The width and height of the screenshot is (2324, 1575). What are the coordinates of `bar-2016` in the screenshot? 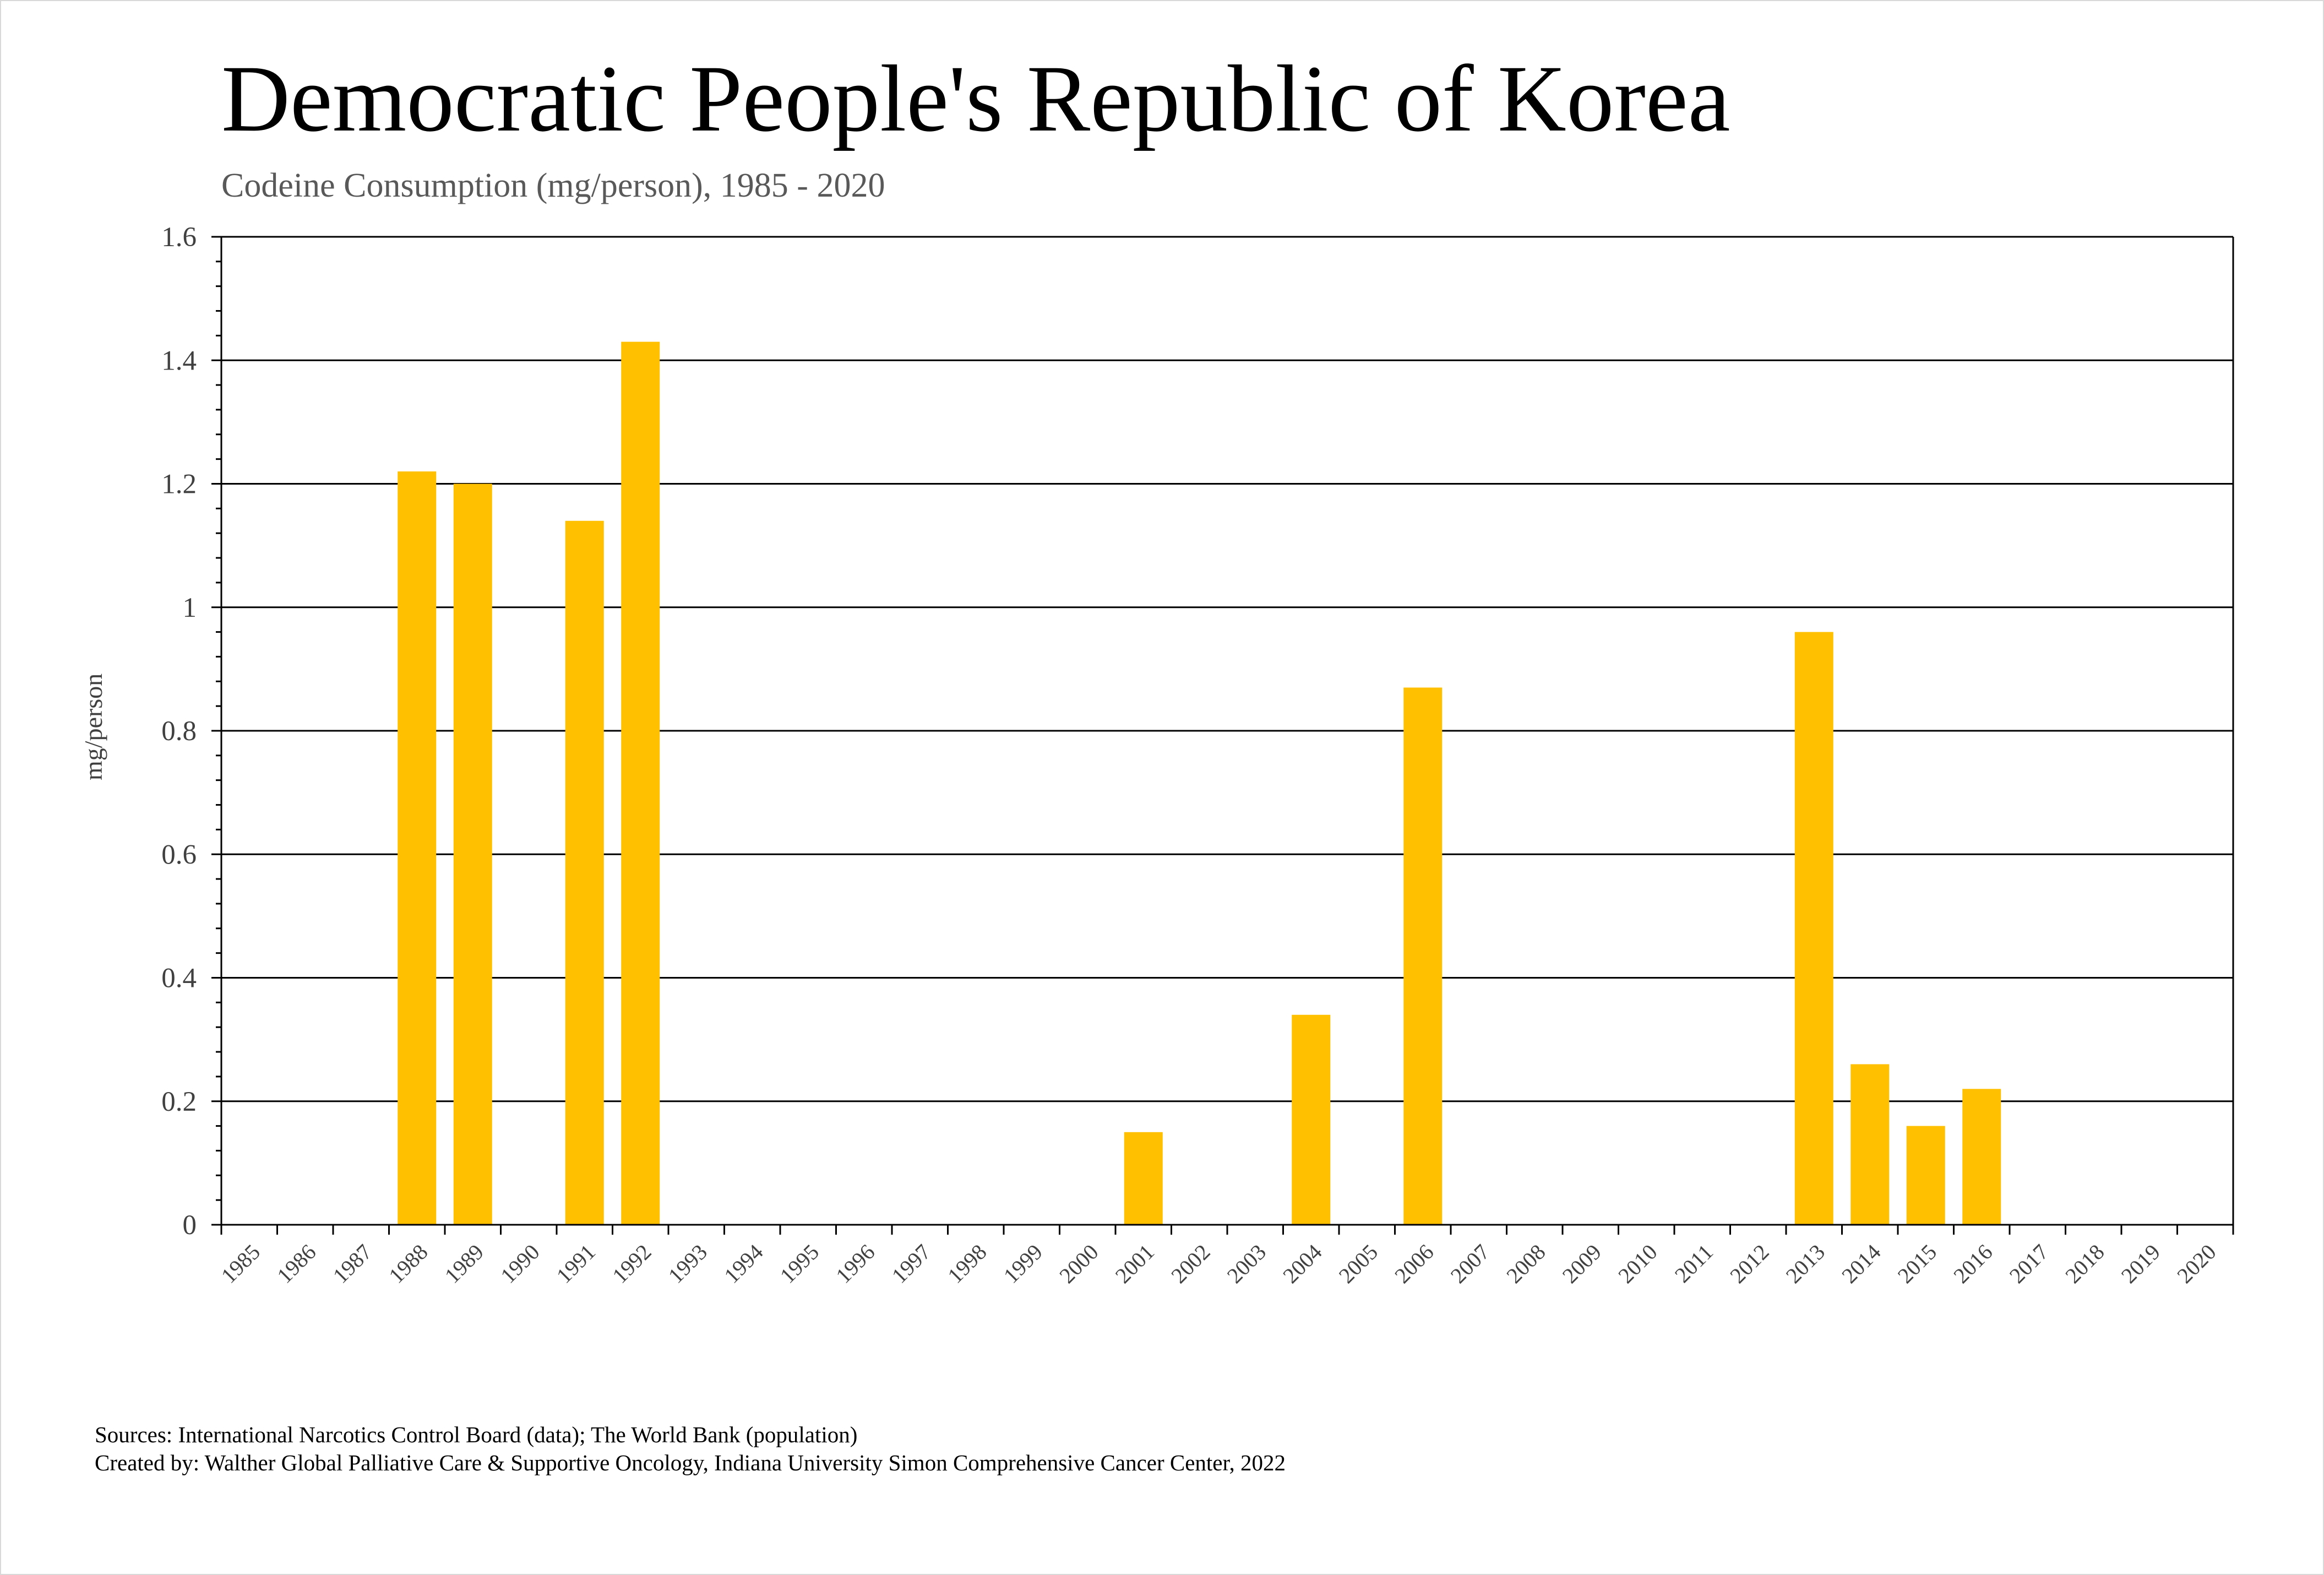 It's located at (1981, 1157).